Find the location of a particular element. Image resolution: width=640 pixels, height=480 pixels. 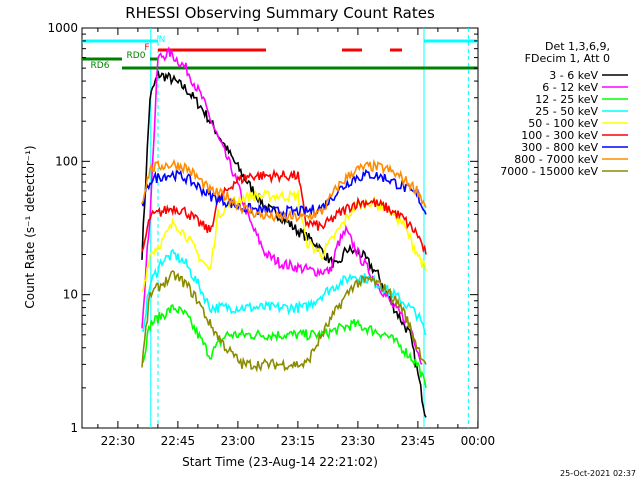

y-axis-label: Count Rate (s⁻¹ detector⁻¹) is located at coordinates (30, 226).